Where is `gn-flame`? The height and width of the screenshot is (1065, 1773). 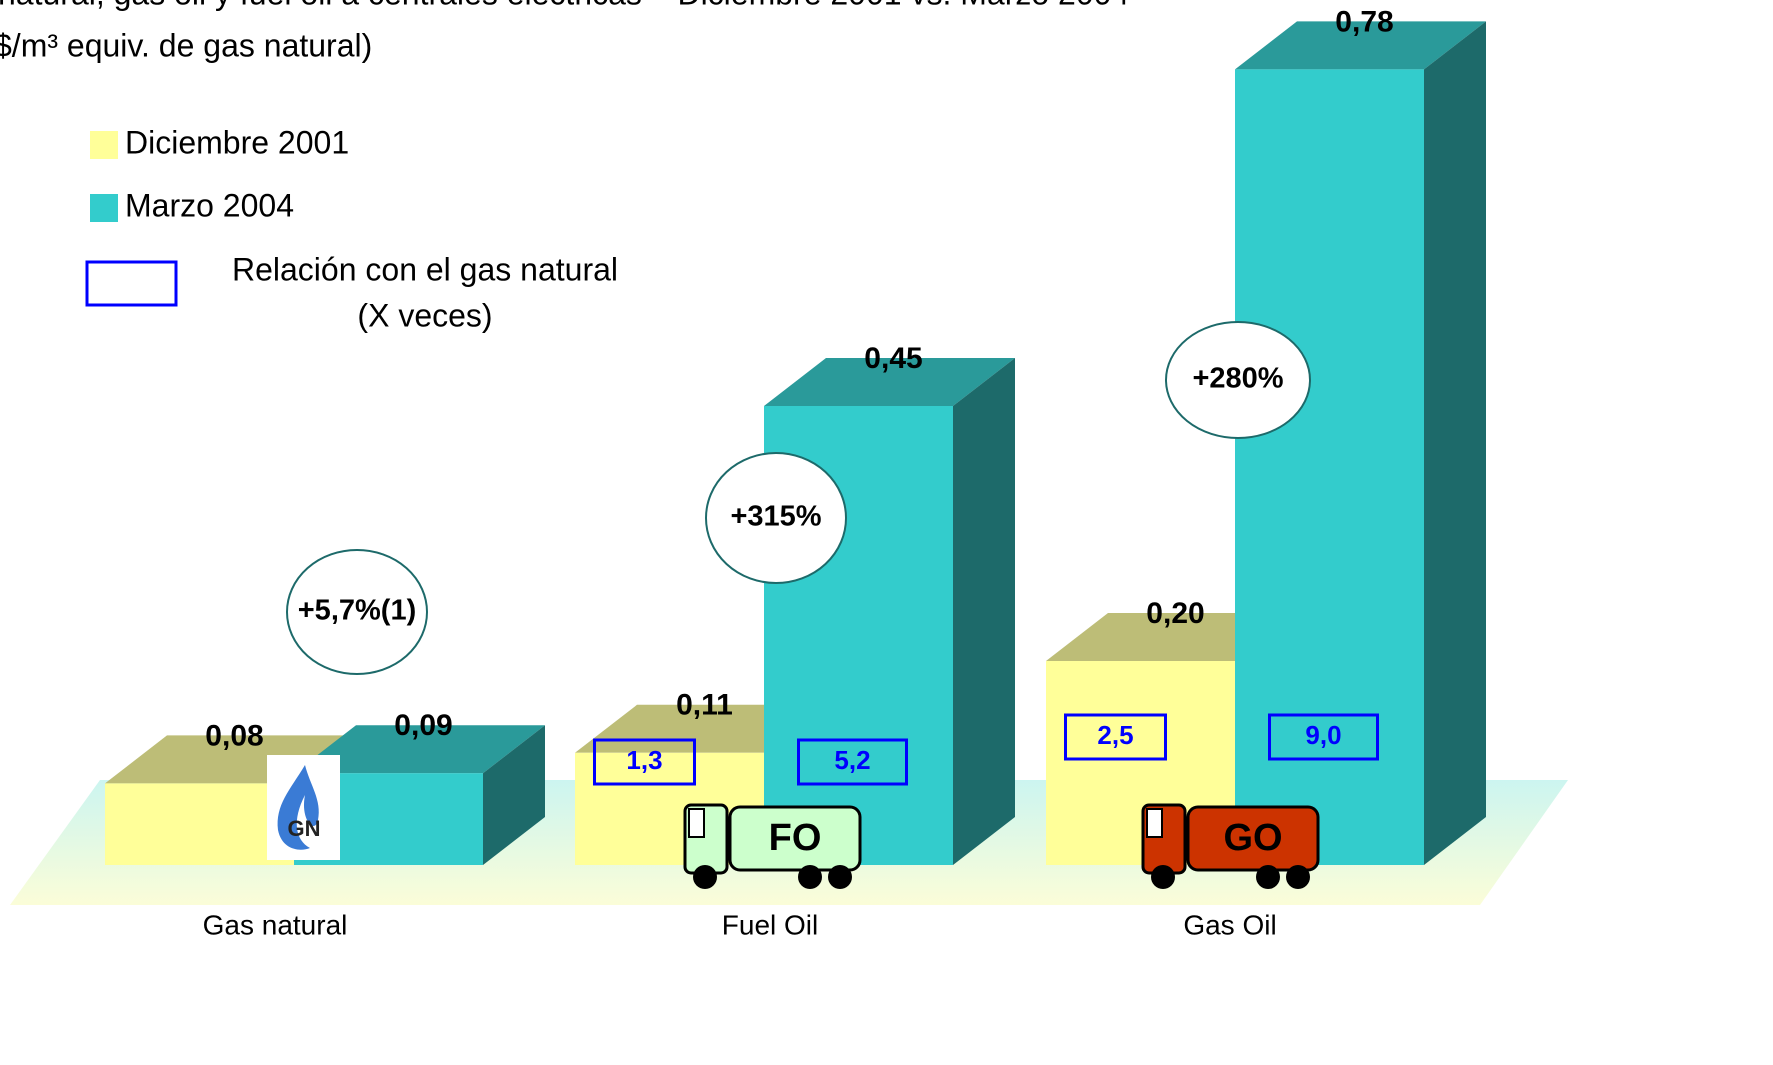
gn-flame is located at coordinates (298, 807).